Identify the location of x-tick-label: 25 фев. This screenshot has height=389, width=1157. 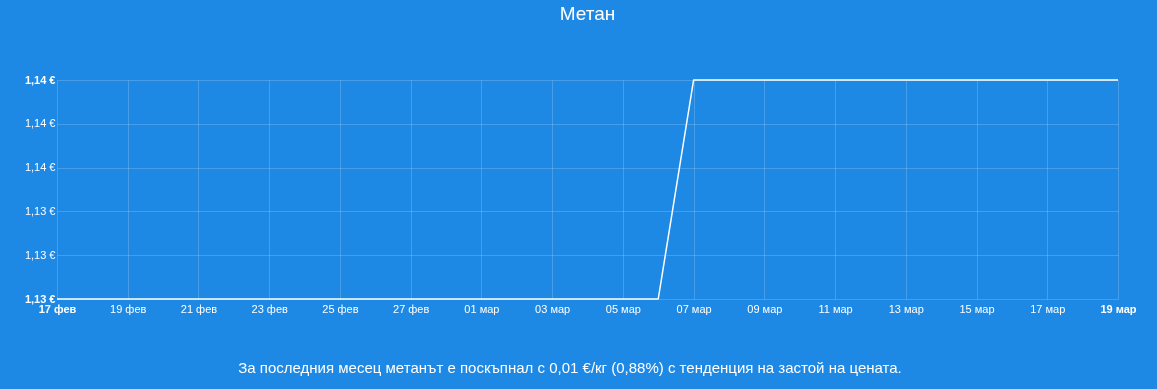
(340, 308).